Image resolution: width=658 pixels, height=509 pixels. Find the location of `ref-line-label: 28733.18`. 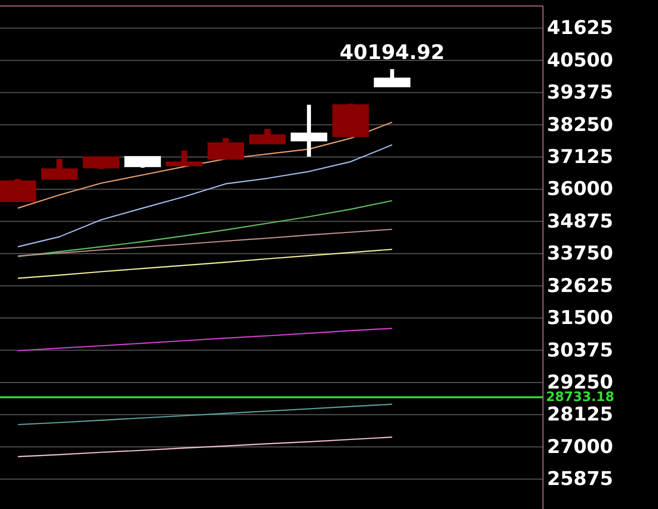

ref-line-label: 28733.18 is located at coordinates (580, 397).